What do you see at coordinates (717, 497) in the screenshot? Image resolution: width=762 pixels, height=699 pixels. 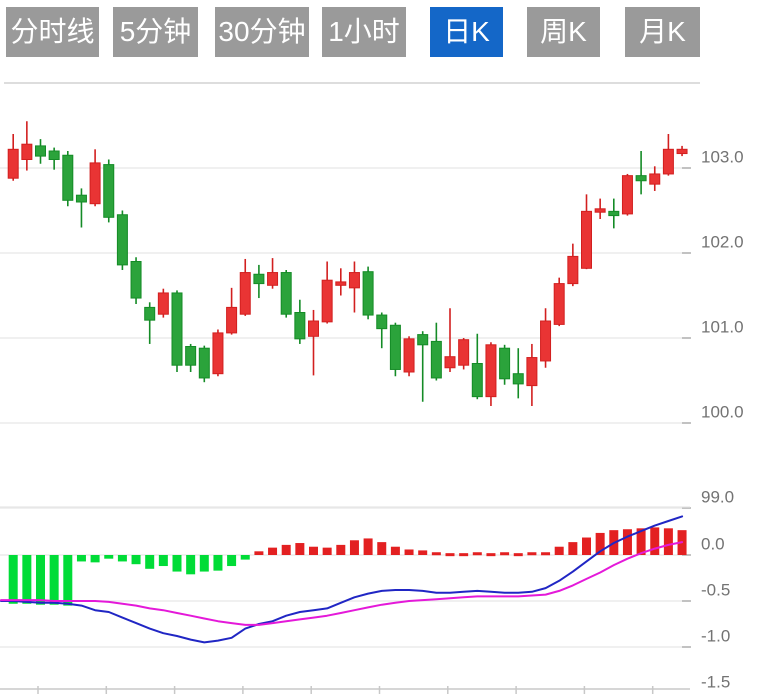 I see `y-axis-label: 99.0` at bounding box center [717, 497].